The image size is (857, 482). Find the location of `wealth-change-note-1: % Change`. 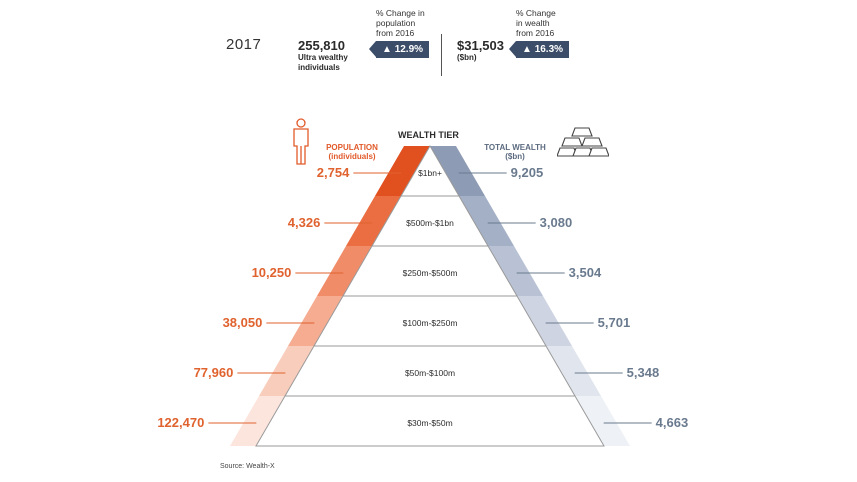

wealth-change-note-1: % Change is located at coordinates (536, 13).